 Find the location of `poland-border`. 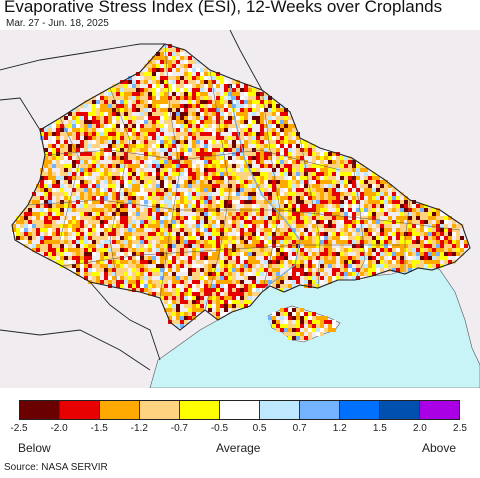

poland-border is located at coordinates (20, 114).